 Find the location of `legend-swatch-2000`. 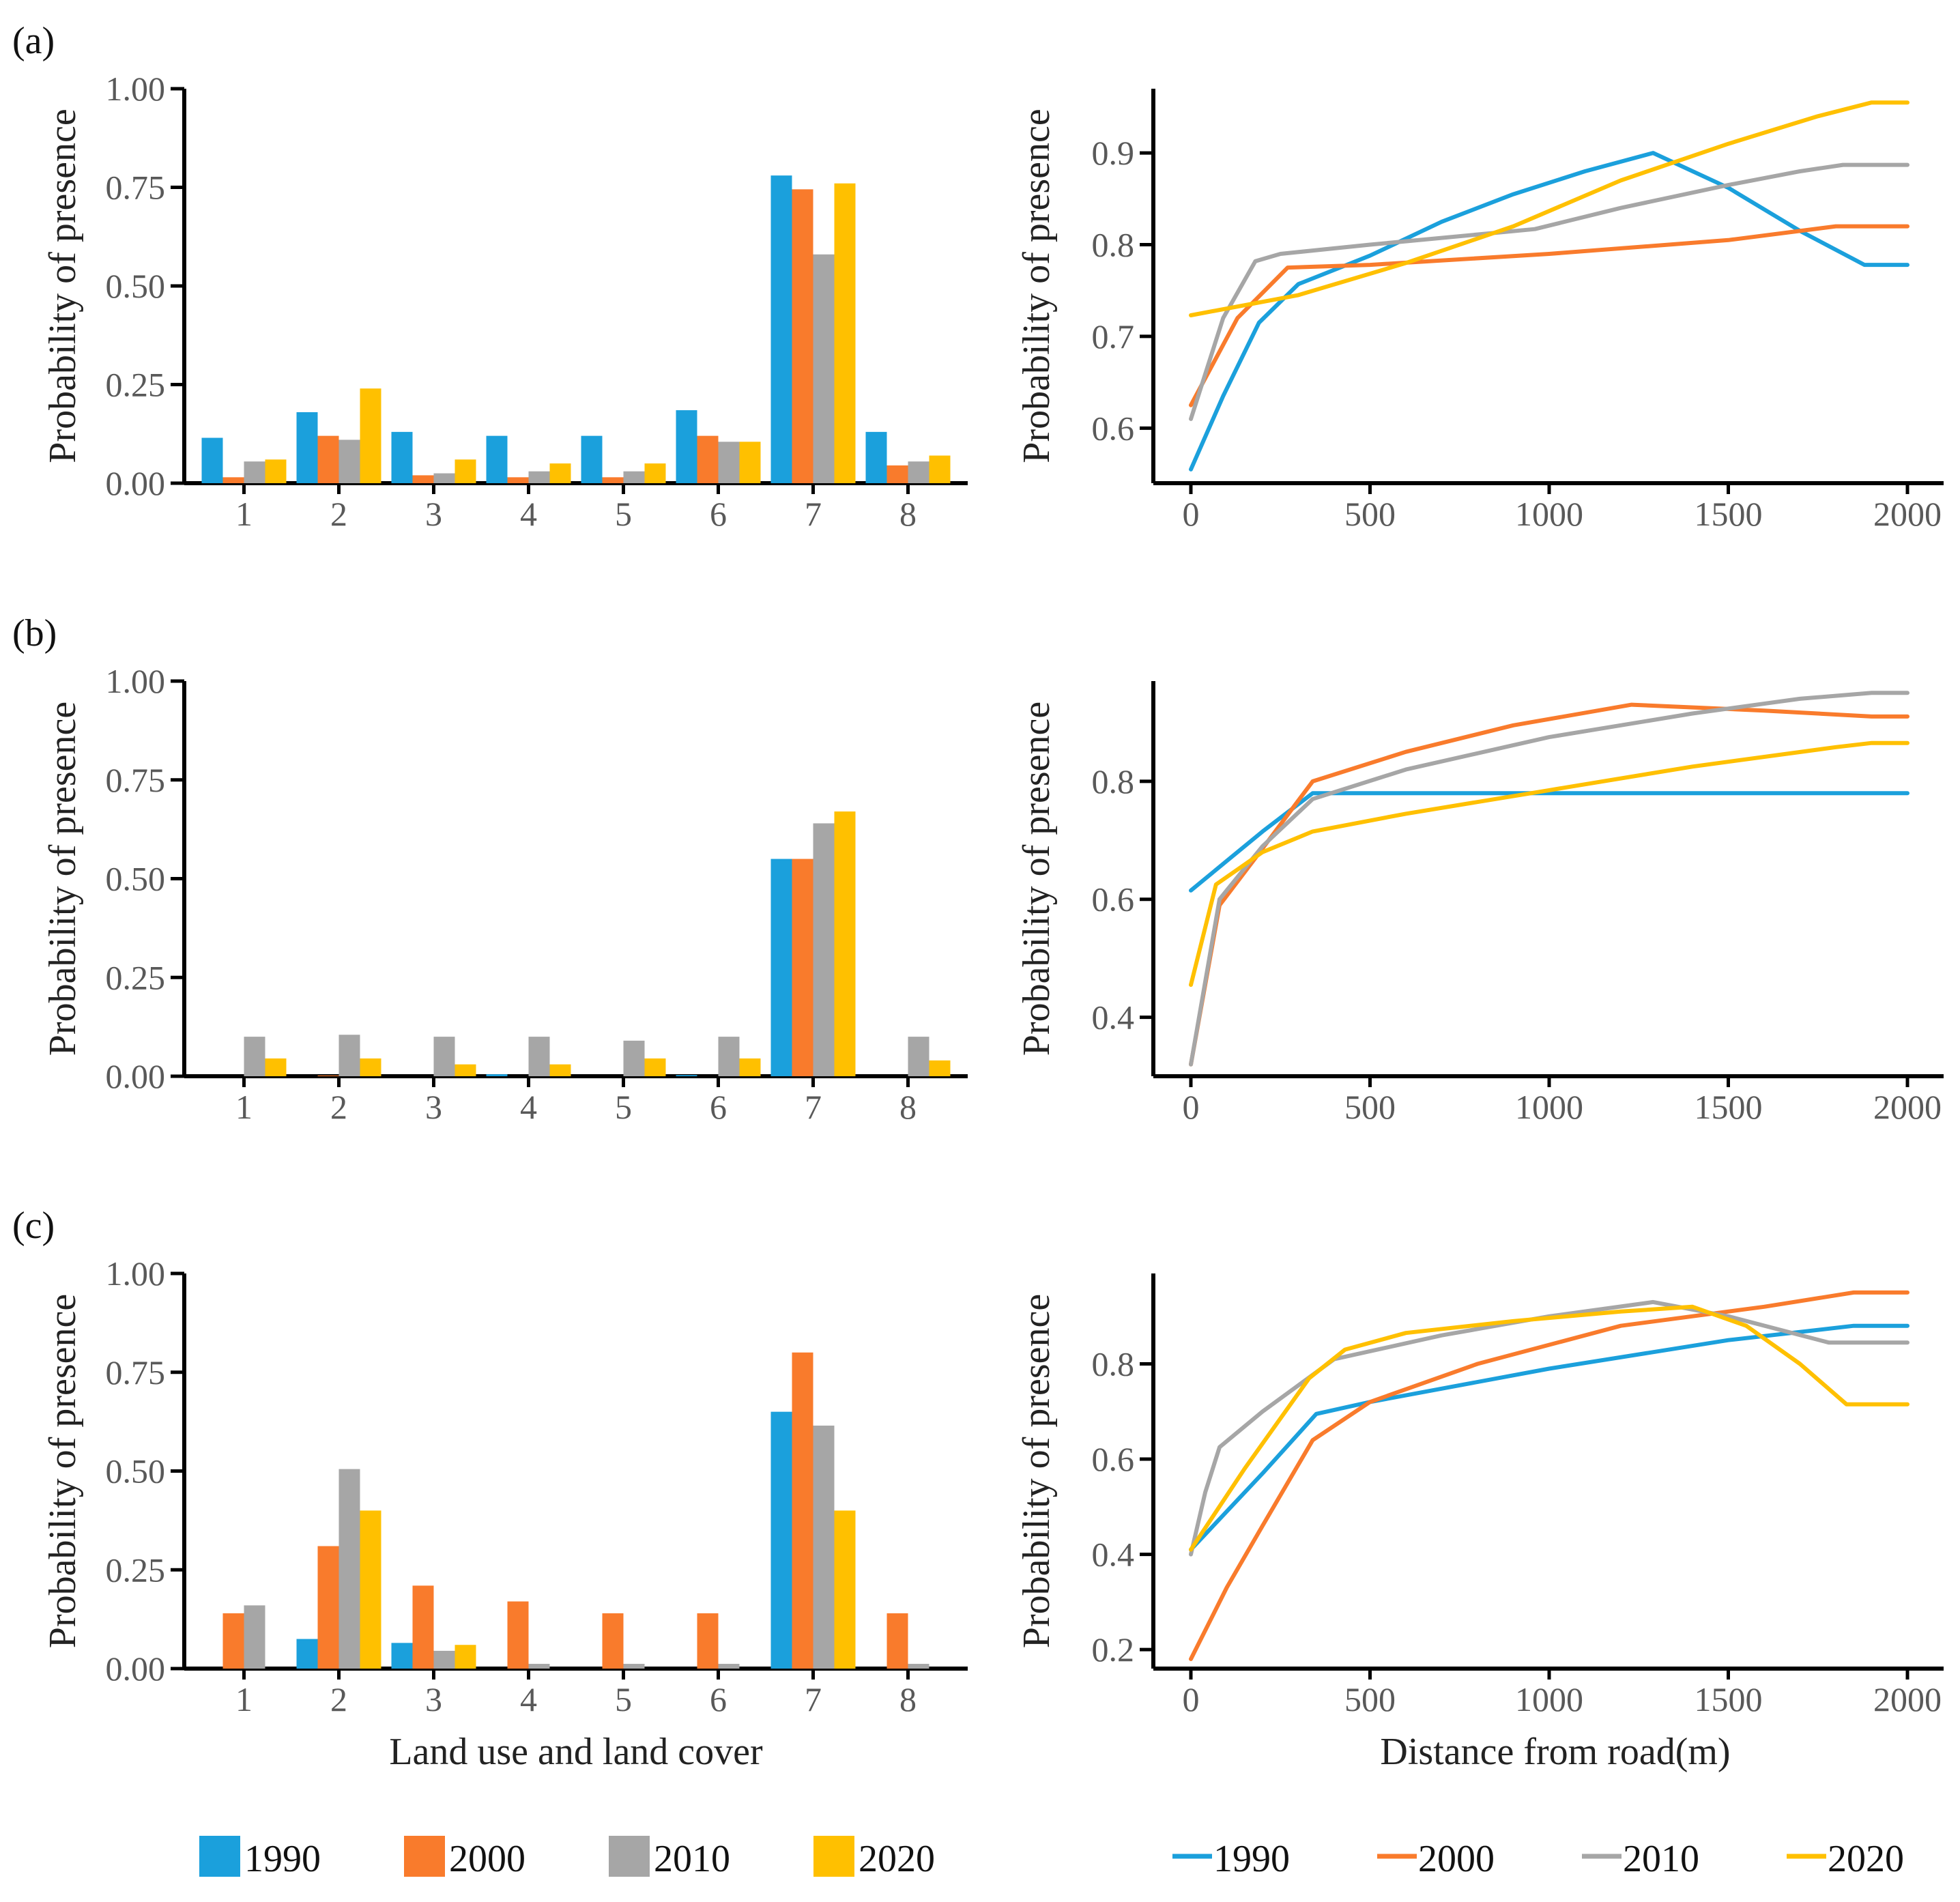

legend-swatch-2000 is located at coordinates (425, 1856).